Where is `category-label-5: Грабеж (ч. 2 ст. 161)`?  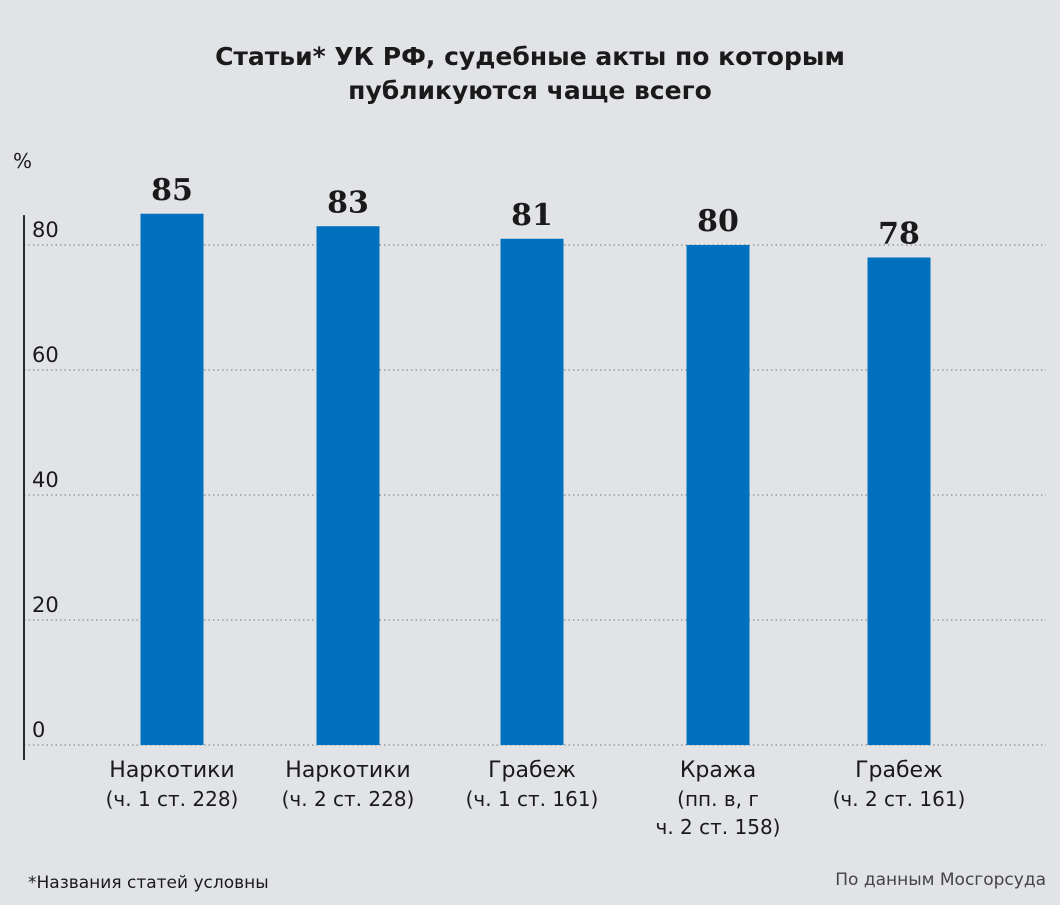 category-label-5: Грабеж (ч. 2 ст. 161) is located at coordinates (899, 785).